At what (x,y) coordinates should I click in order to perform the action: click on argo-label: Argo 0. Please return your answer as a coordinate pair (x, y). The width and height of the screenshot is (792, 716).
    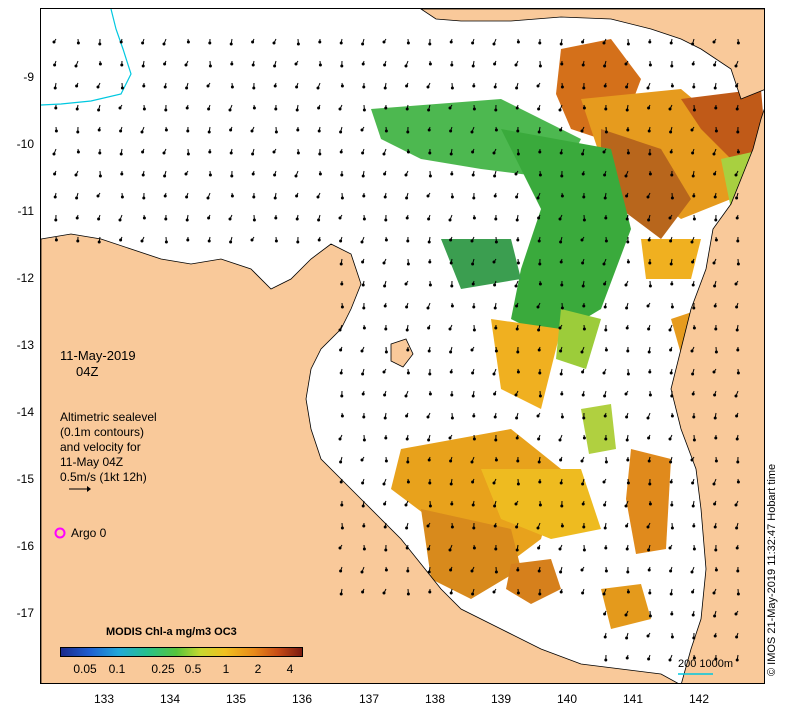
    Looking at the image, I should click on (89, 533).